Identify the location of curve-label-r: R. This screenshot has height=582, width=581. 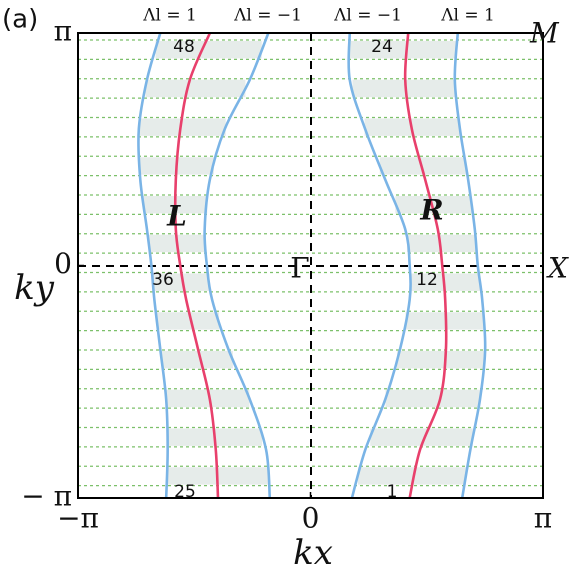
(431, 210).